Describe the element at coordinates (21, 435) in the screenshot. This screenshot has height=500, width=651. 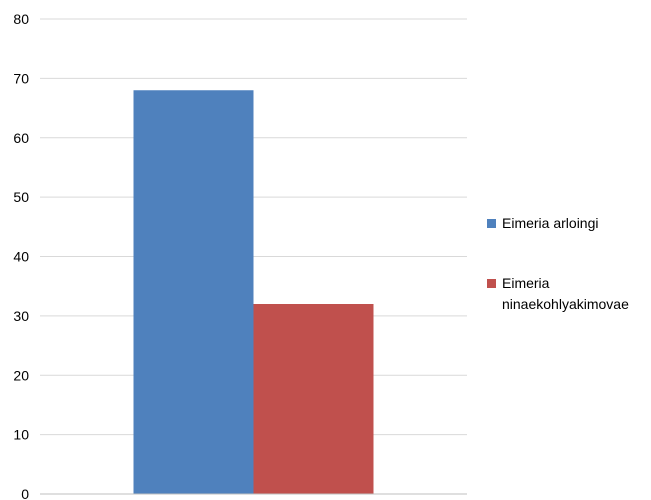
I see `y-tick-label: 10` at that location.